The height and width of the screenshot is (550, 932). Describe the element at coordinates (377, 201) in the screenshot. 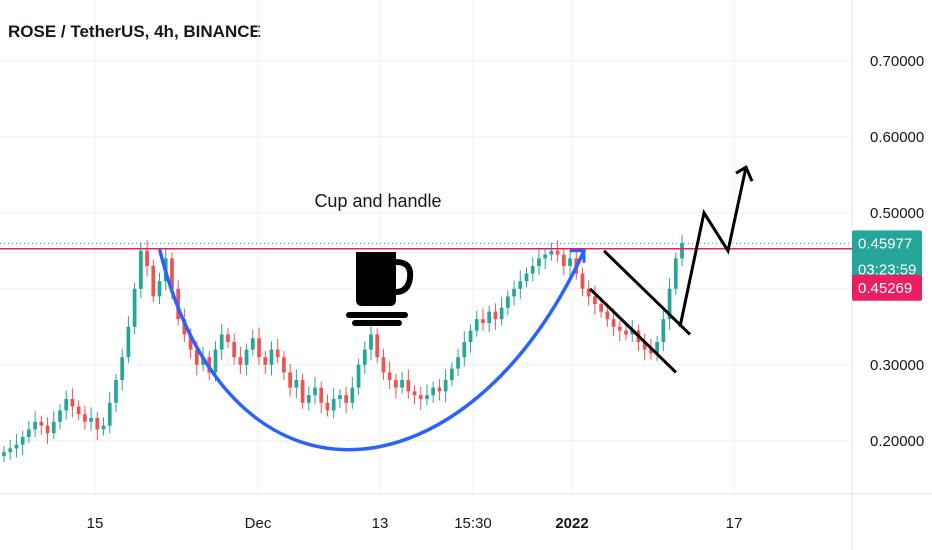

I see `annotation-text: Cup and handle` at that location.